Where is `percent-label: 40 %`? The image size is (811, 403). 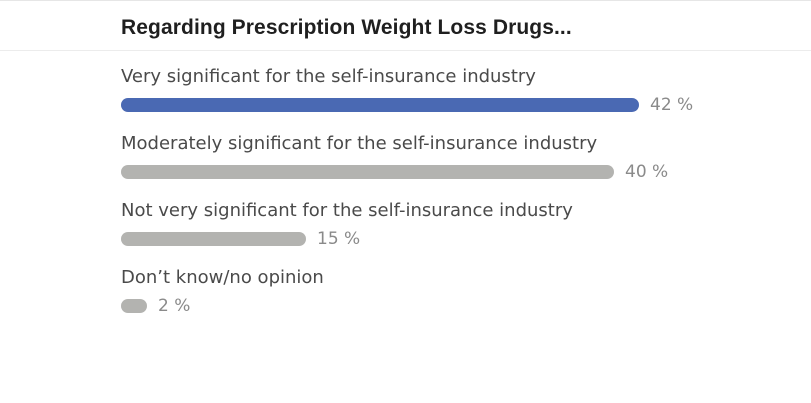
percent-label: 40 % is located at coordinates (647, 172).